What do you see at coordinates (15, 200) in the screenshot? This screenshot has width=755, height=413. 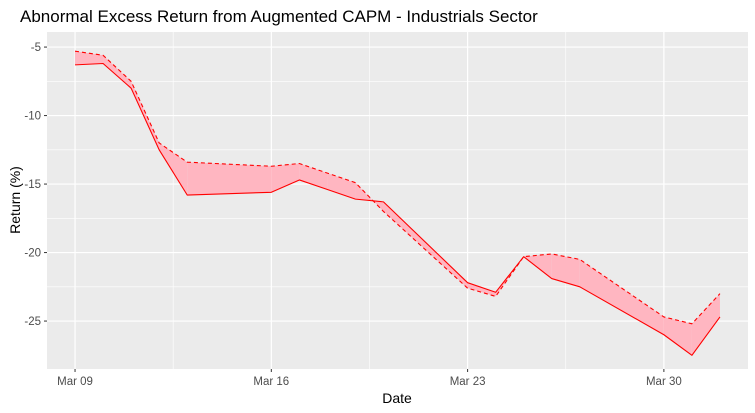 I see `y-axis-title: Return (%)` at bounding box center [15, 200].